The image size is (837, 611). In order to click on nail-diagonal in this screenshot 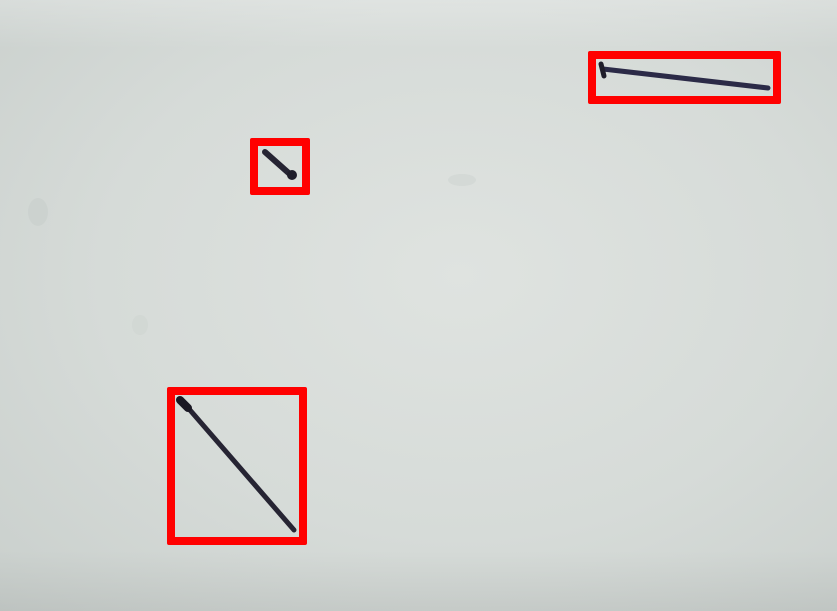, I will do `click(236, 464)`.